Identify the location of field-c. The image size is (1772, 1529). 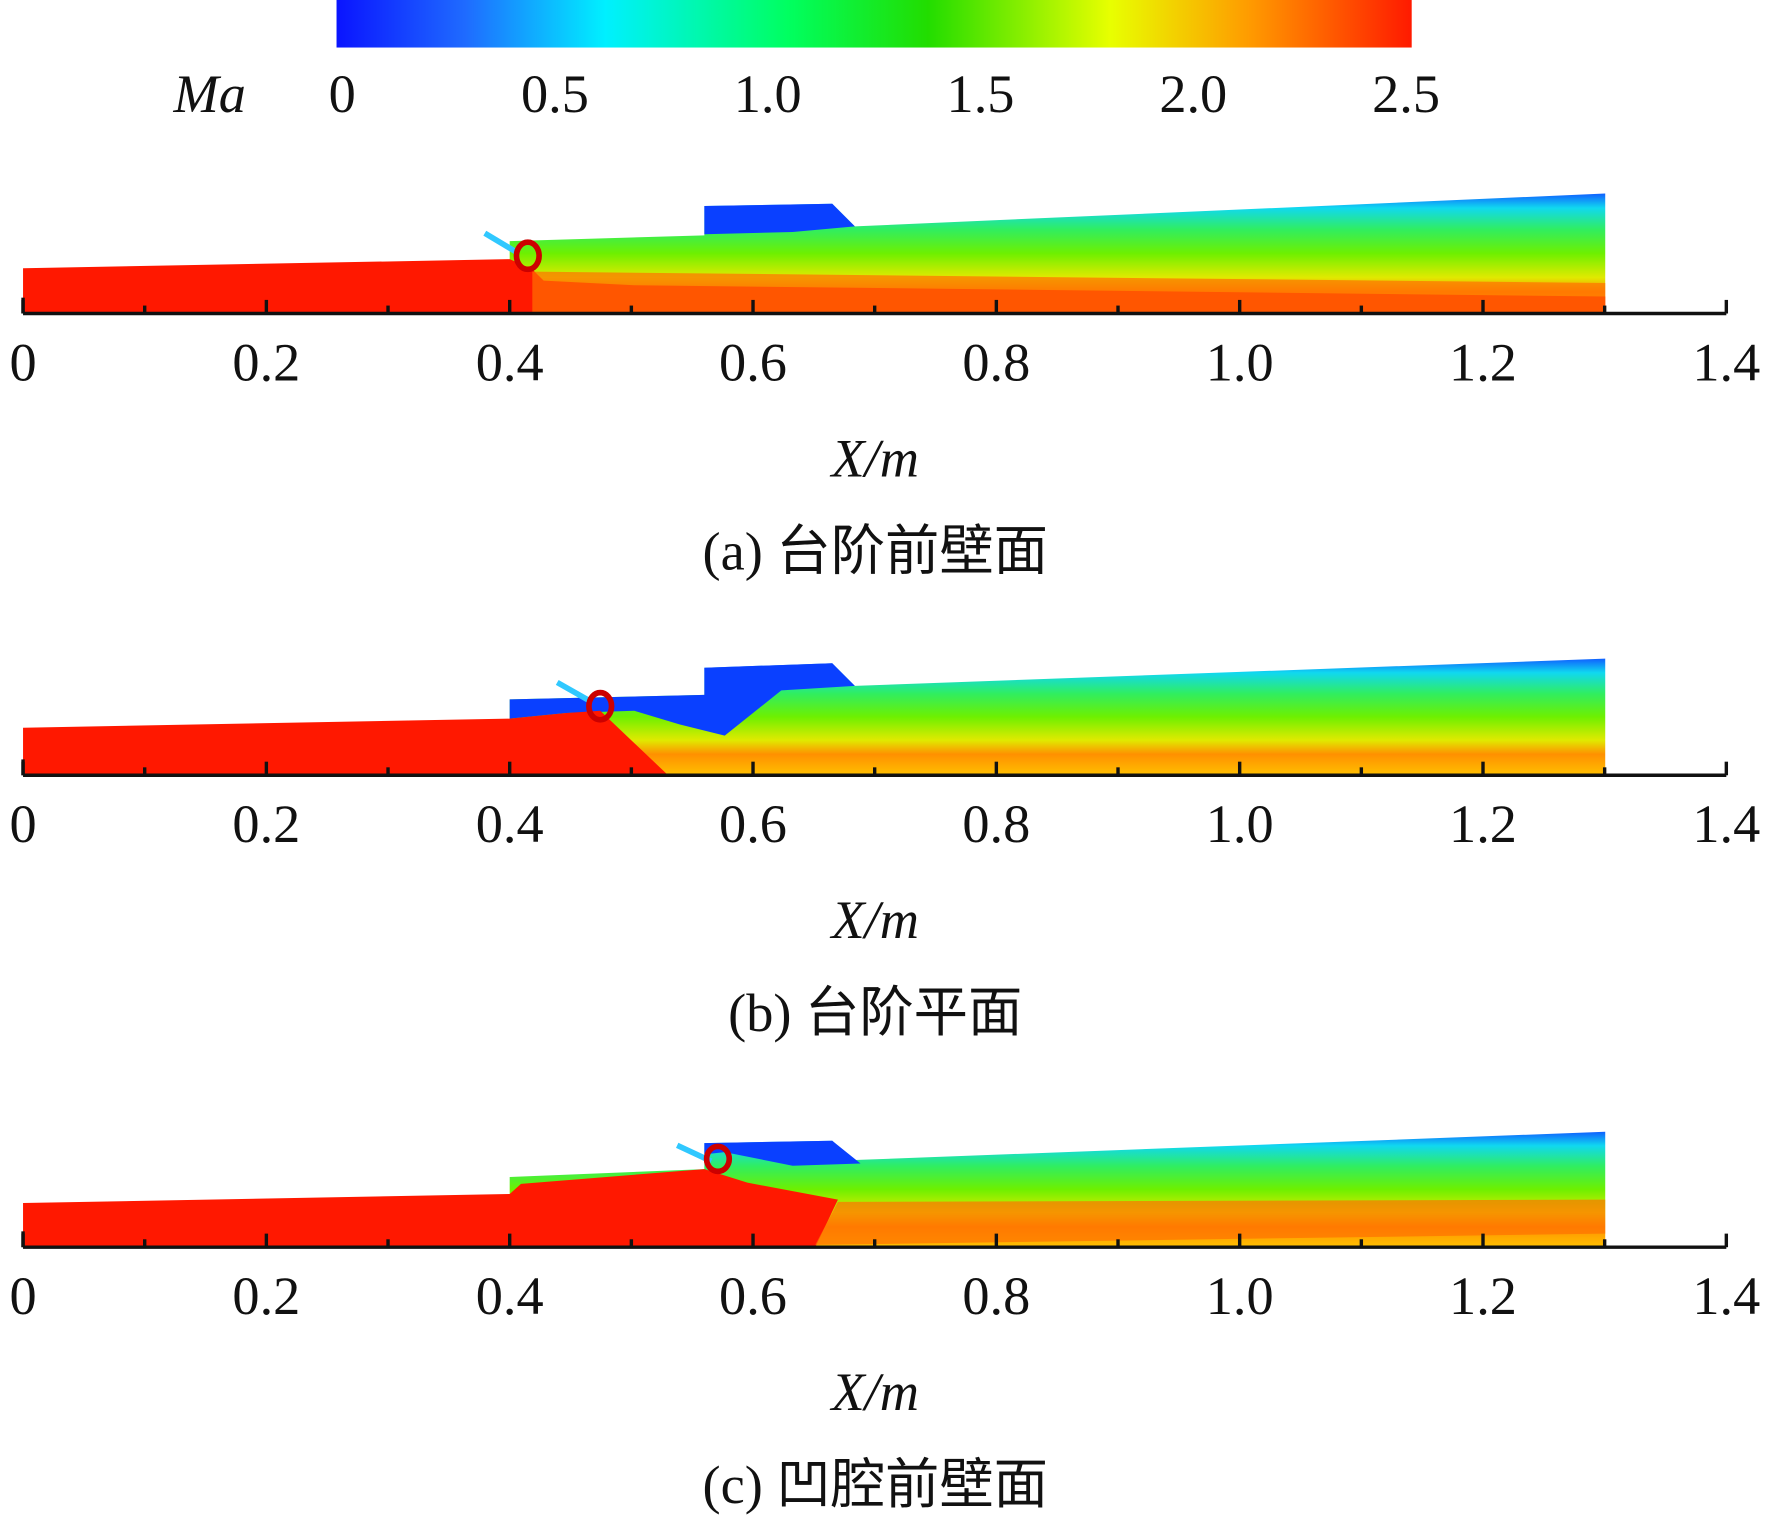
(814, 1189).